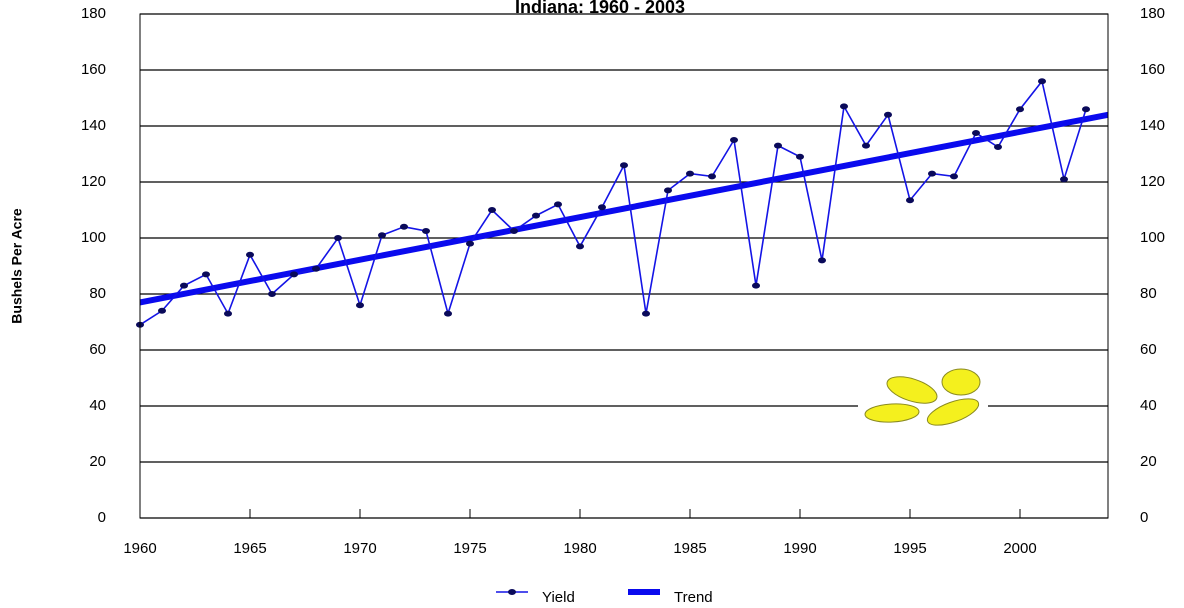 This screenshot has width=1184, height=608. What do you see at coordinates (97, 461) in the screenshot?
I see `y-tick-label: 20` at bounding box center [97, 461].